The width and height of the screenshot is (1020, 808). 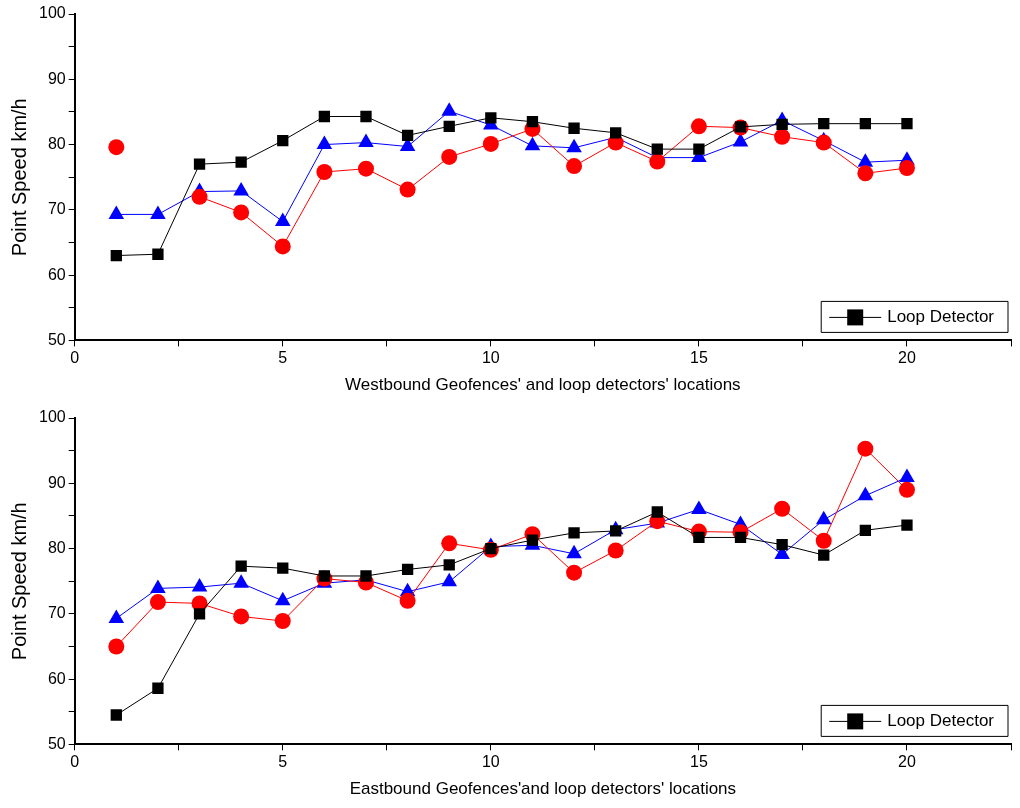 I want to click on x-axis-title: Eastbound Geofences'and loop detectors' locations, so click(x=543, y=789).